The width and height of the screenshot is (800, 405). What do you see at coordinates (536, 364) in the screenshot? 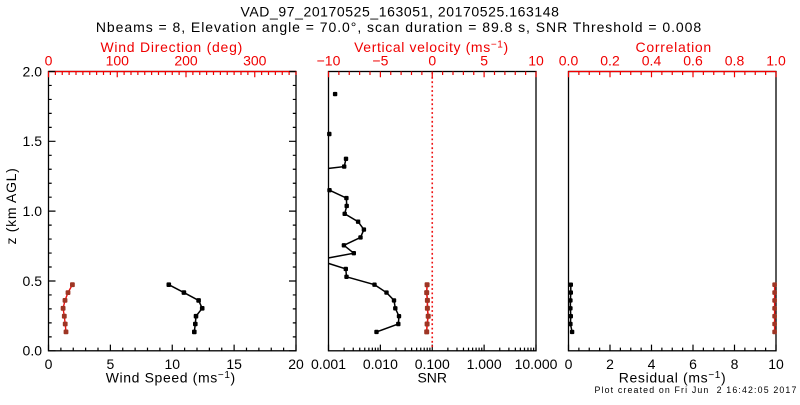
I see `svg-text: 10.000` at bounding box center [536, 364].